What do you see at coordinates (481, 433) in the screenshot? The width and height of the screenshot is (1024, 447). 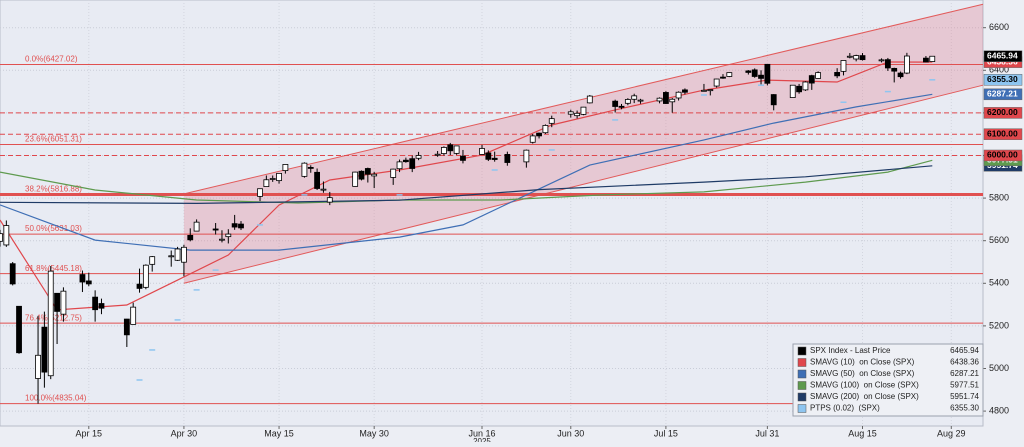 I see `x-tick-label: Jun 16` at bounding box center [481, 433].